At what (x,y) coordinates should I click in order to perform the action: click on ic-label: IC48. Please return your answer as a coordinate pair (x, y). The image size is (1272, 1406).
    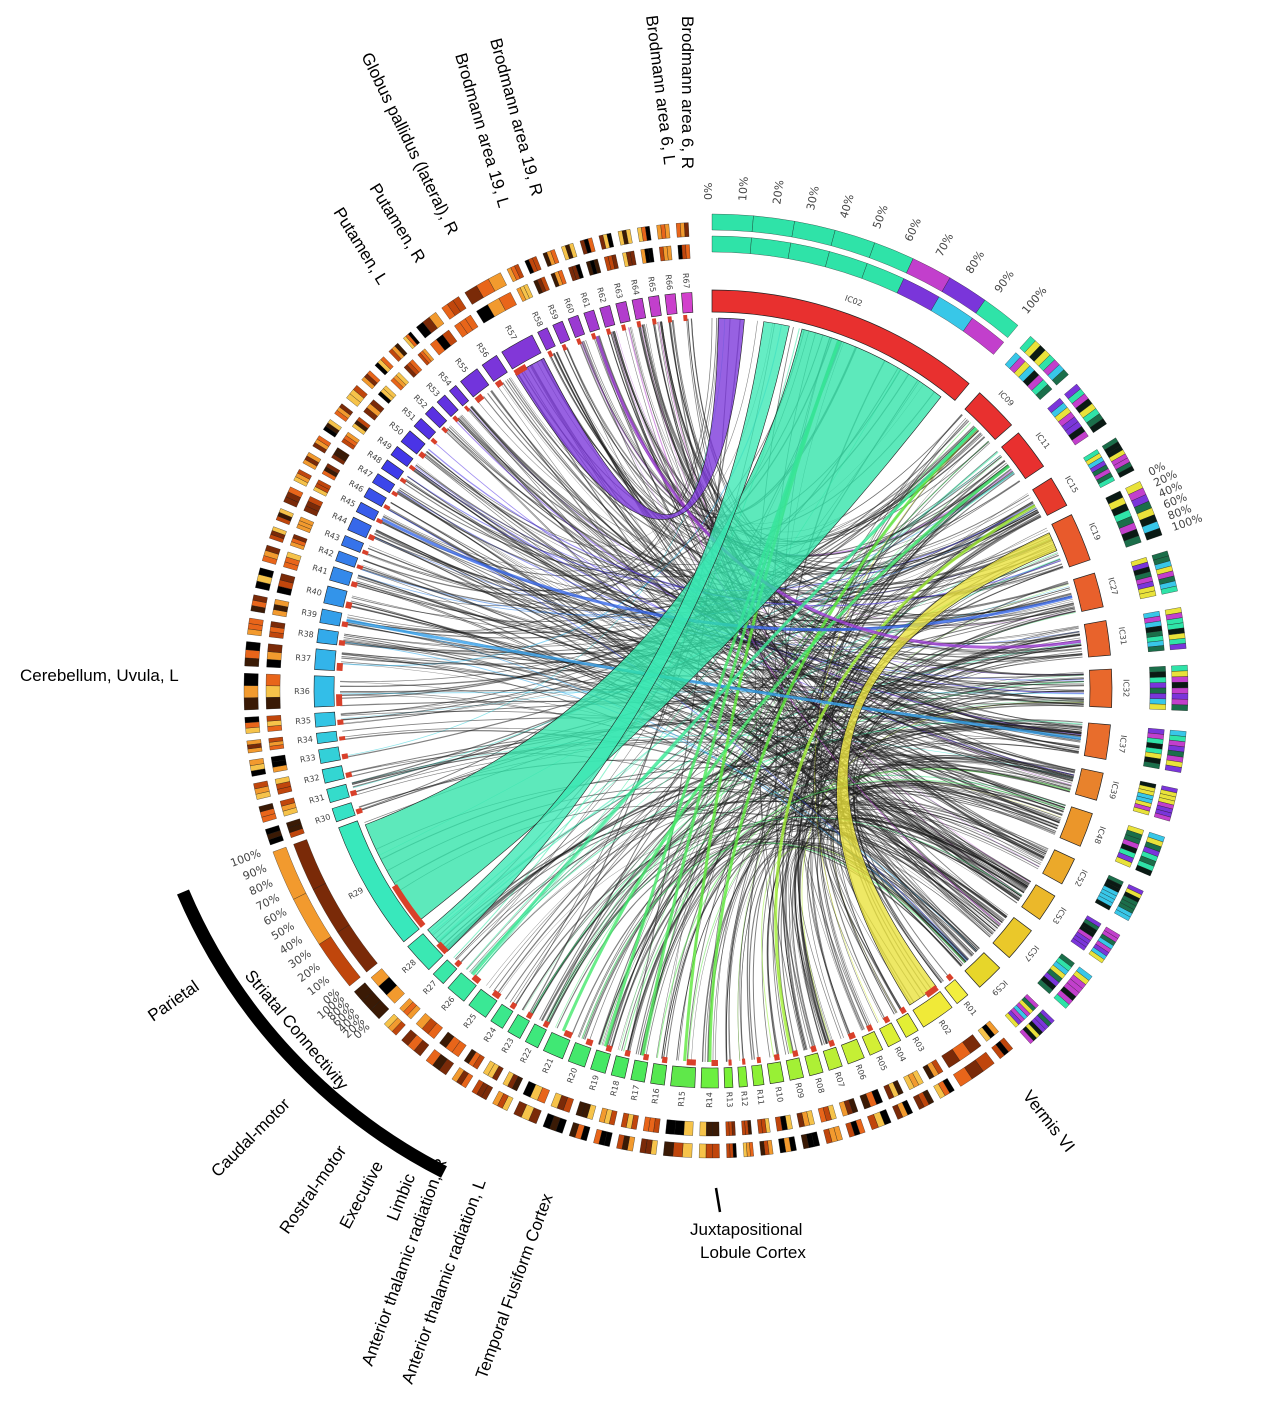
    Looking at the image, I should click on (1099, 835).